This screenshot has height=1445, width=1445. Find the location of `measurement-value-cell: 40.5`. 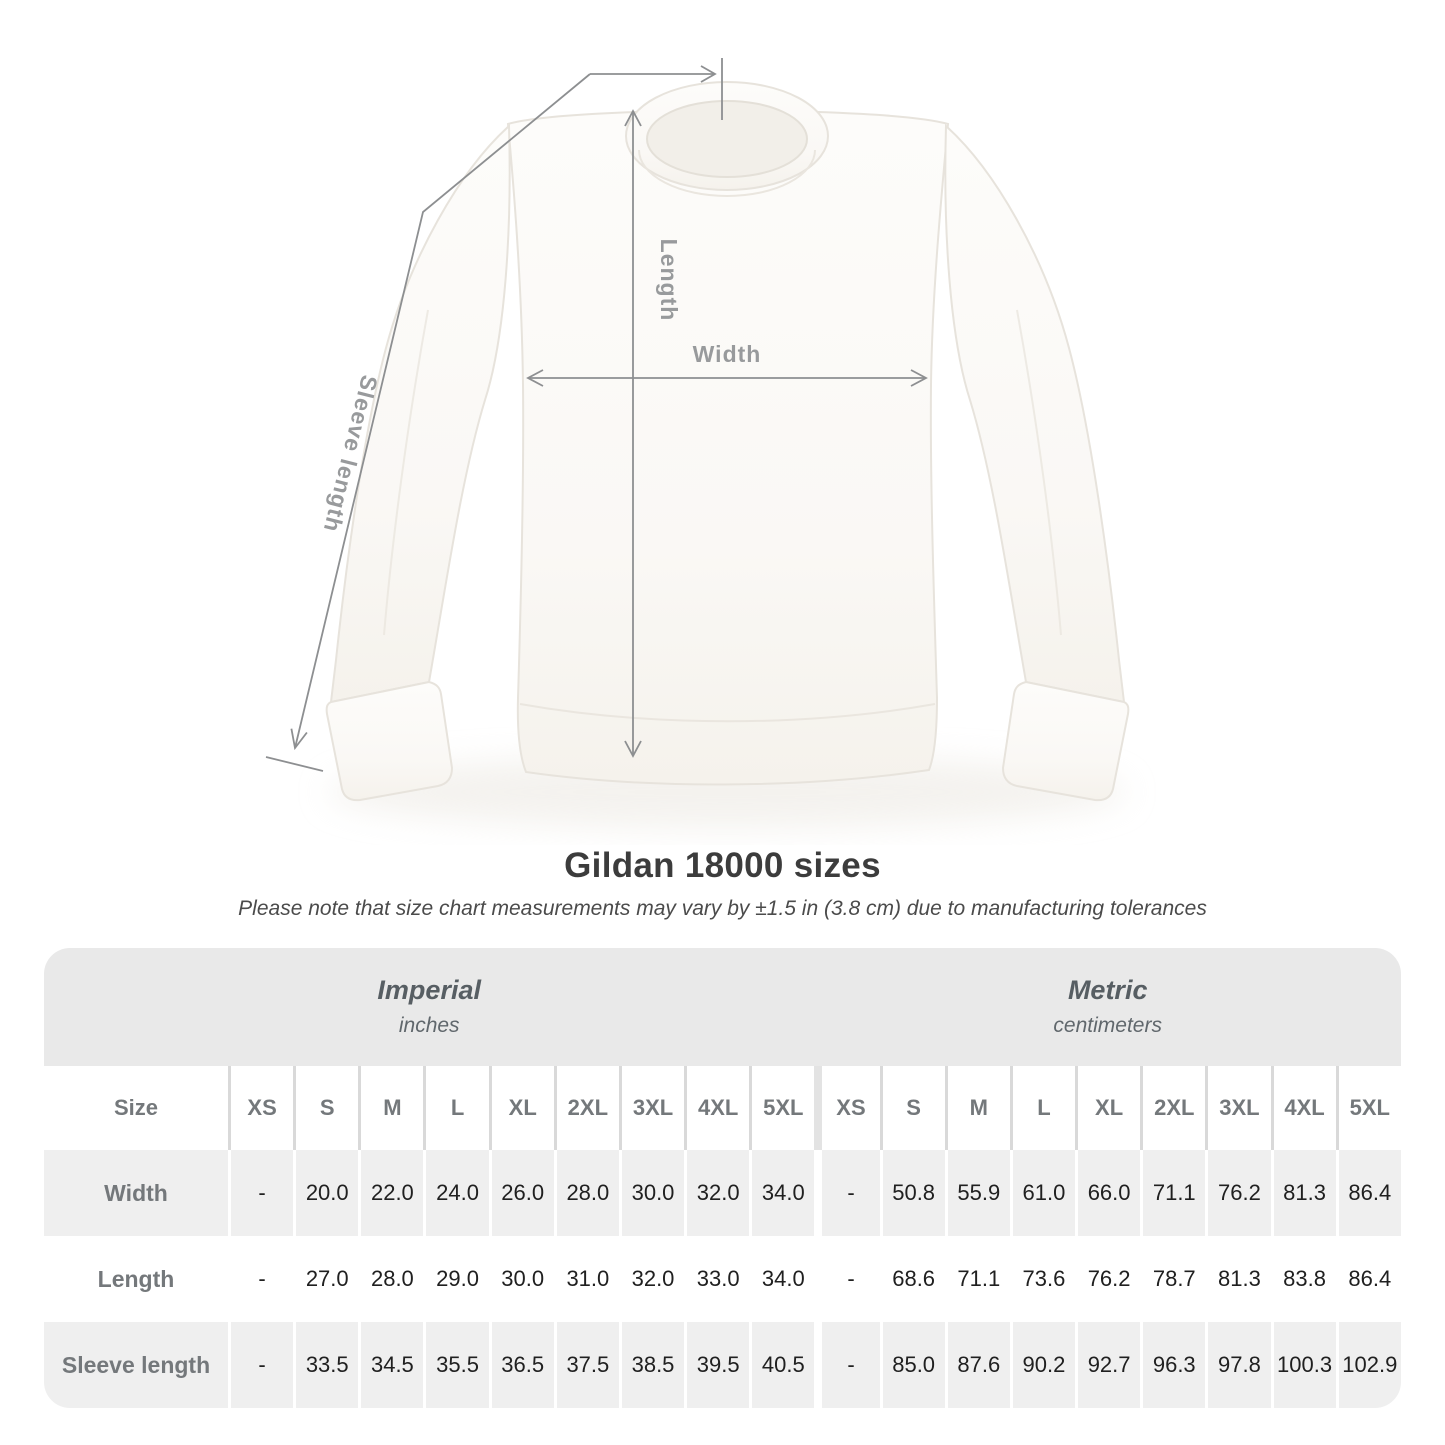

measurement-value-cell: 40.5 is located at coordinates (781, 1365).